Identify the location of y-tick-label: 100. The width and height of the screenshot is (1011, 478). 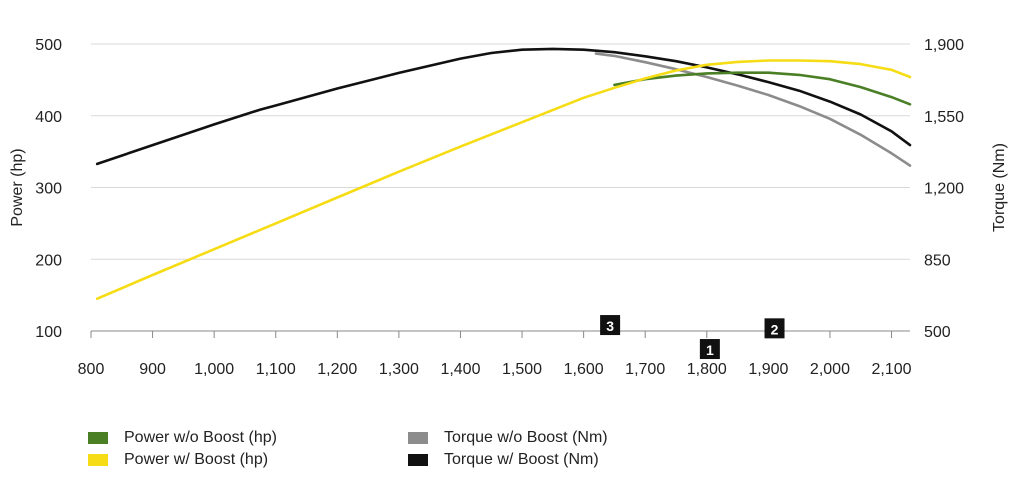
(48, 332).